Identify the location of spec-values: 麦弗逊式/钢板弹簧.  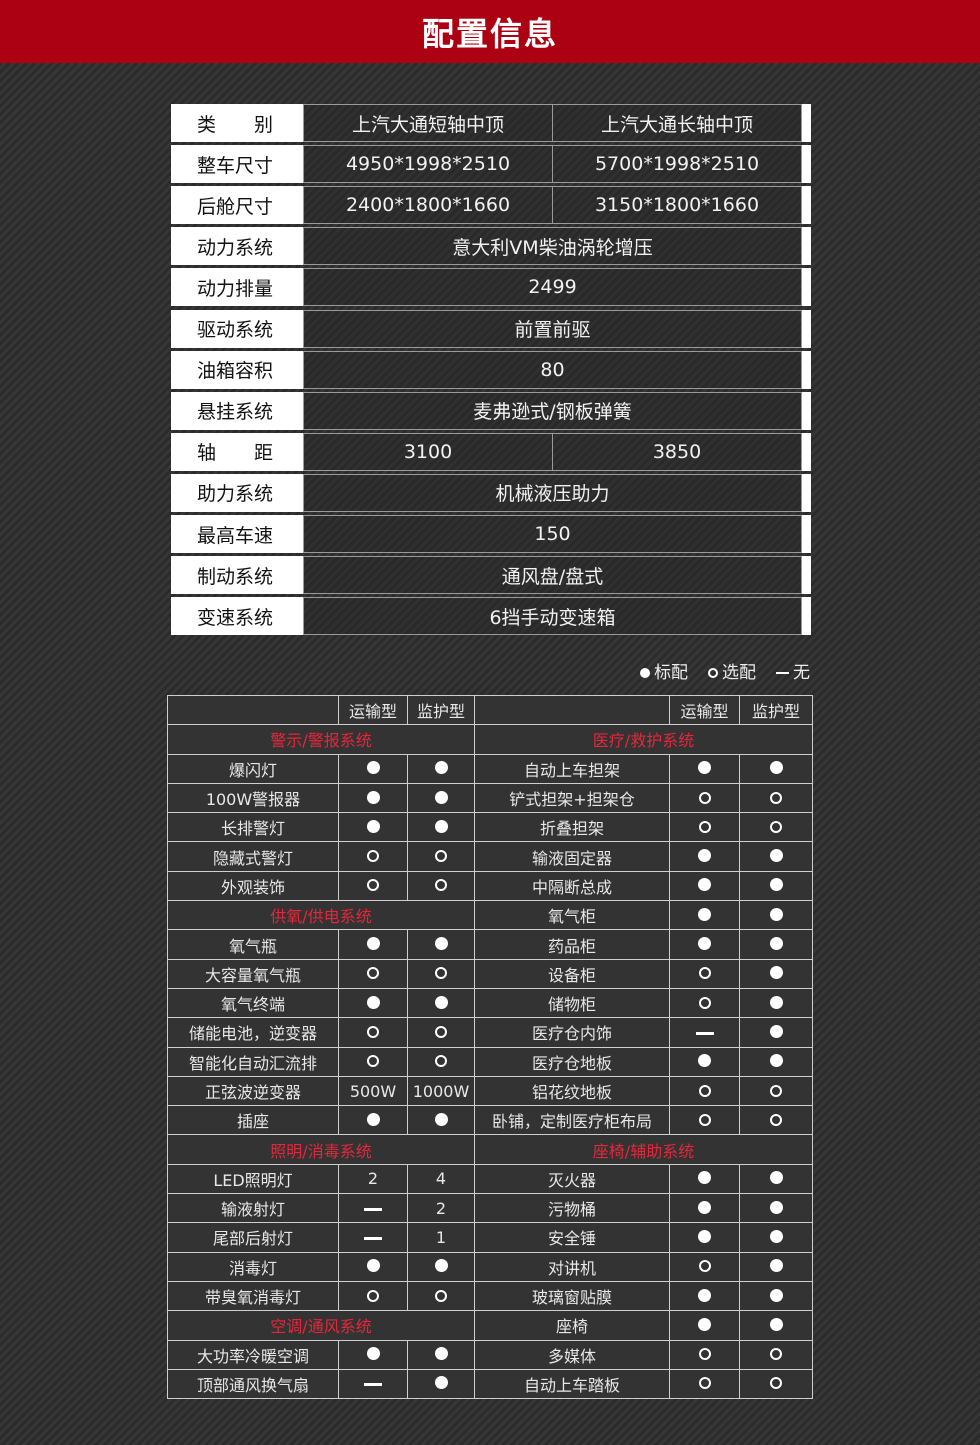
(552, 410).